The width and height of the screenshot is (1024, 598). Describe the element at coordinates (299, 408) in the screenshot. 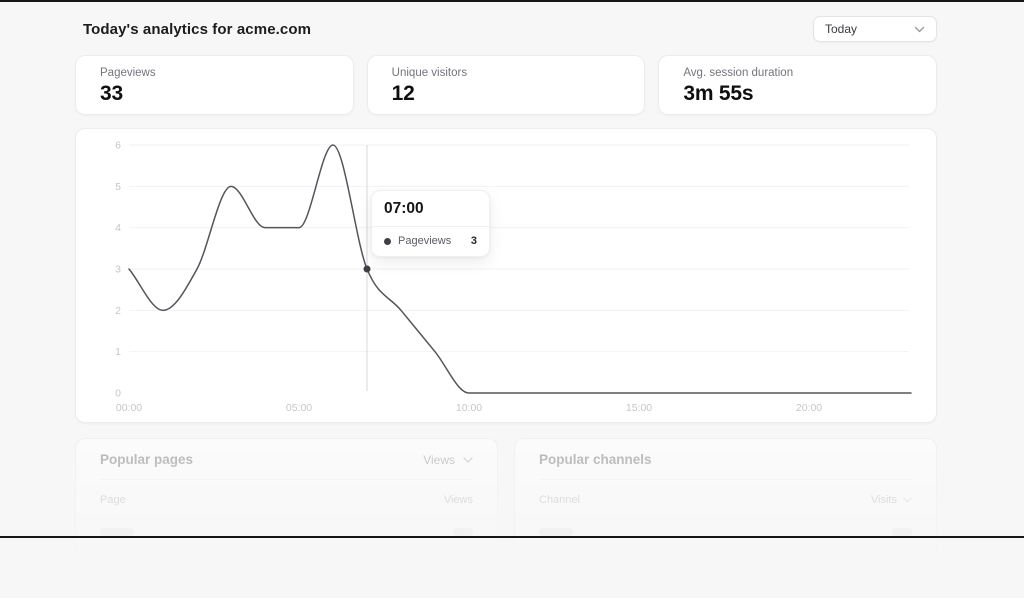

I see `svg-text: 05:00` at that location.